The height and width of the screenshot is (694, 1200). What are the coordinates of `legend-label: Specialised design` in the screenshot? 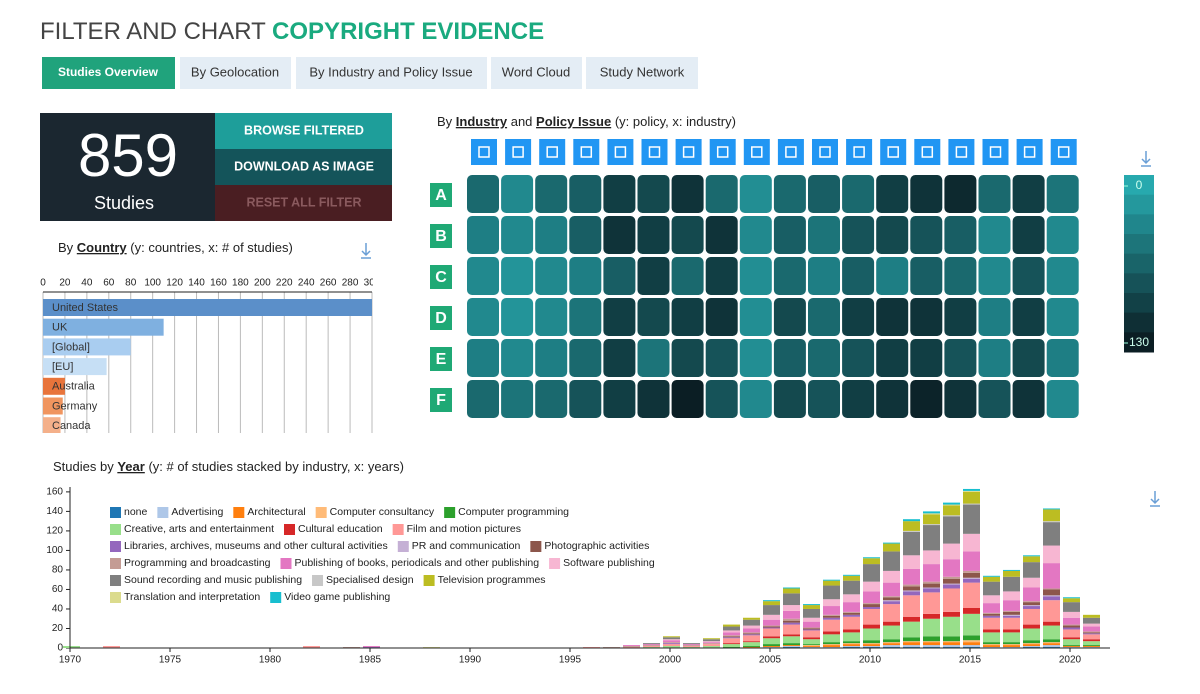 It's located at (370, 580).